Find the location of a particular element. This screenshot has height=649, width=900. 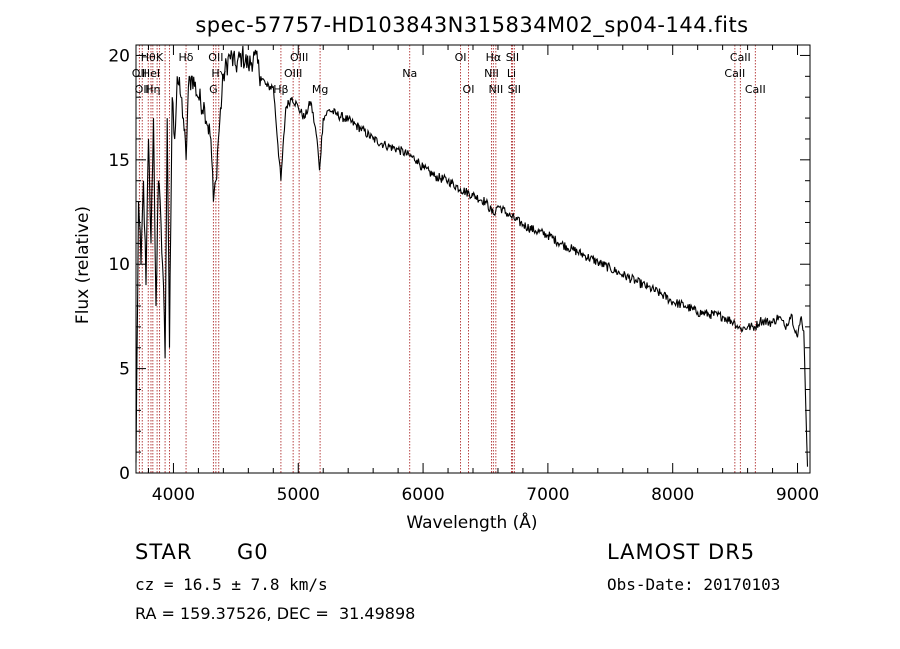

x-tick-label-8000: 8000 is located at coordinates (672, 495).